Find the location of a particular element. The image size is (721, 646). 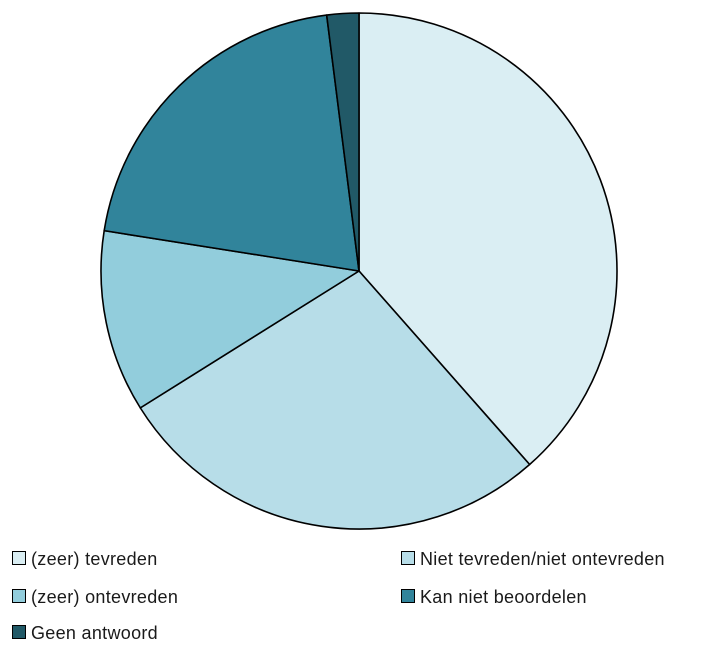

legend-item-4: Kan niet beoordelen is located at coordinates (494, 597).